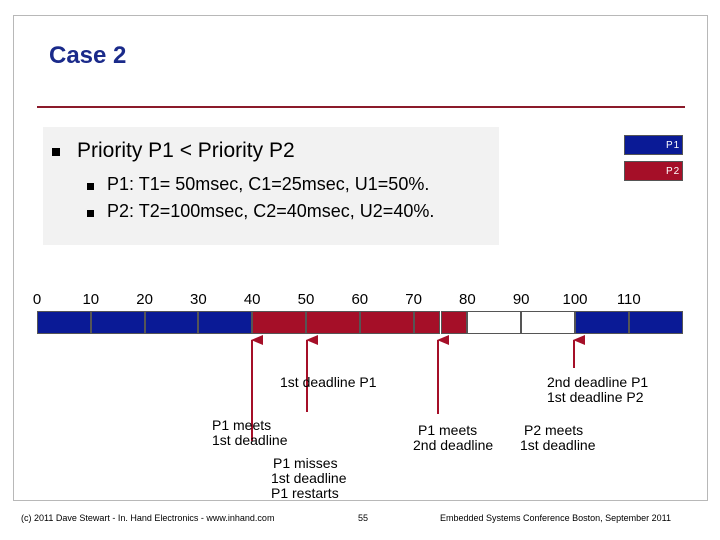  What do you see at coordinates (598, 382) in the screenshot?
I see `annotation-2nd-deadline-p1: 2nd deadline P1` at bounding box center [598, 382].